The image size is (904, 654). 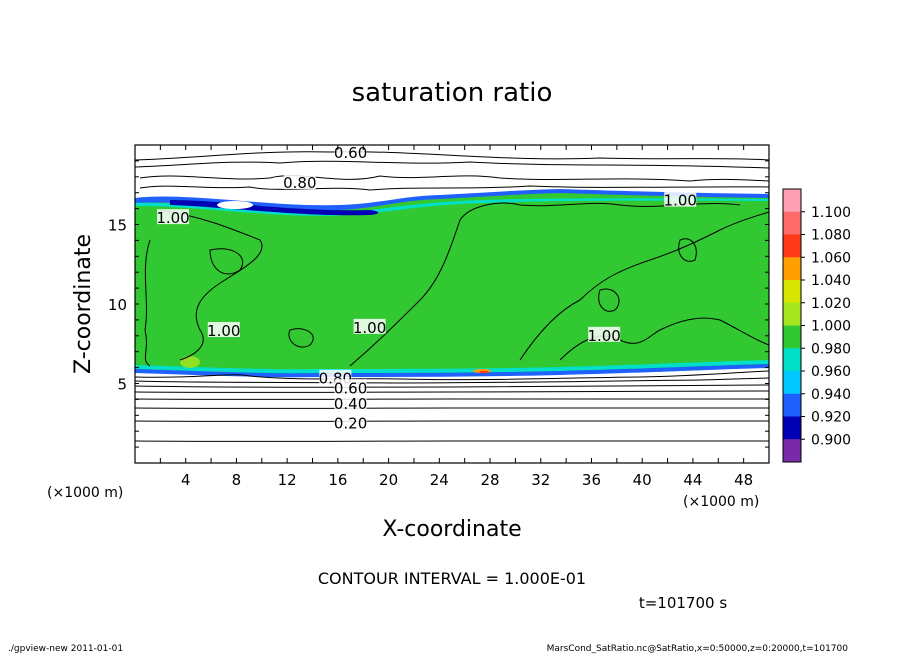 I want to click on x-tick-label: 24, so click(x=439, y=480).